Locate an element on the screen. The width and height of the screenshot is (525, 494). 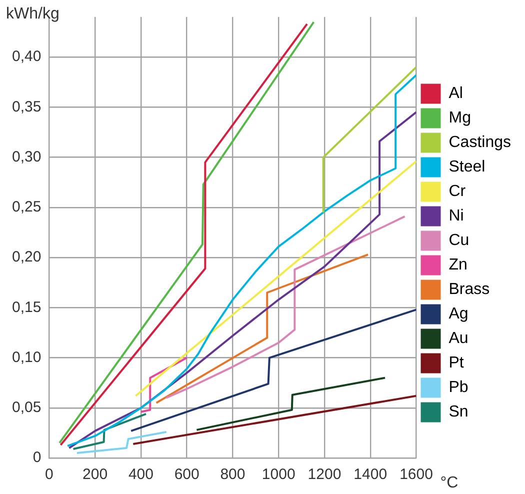
y-tick-label: 0,35 is located at coordinates (27, 107).